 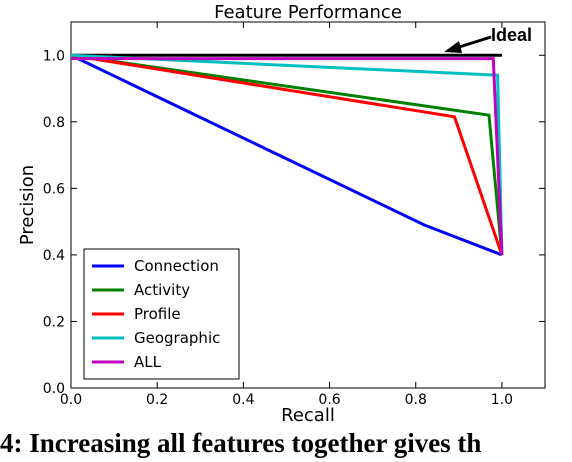 I want to click on y-tick-label: 0.4, so click(x=54, y=256).